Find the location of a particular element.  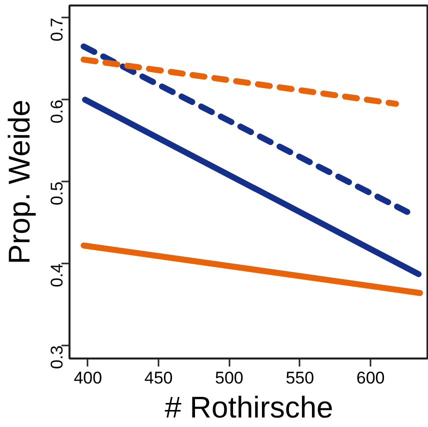

x-tick-label: 550 is located at coordinates (300, 378).